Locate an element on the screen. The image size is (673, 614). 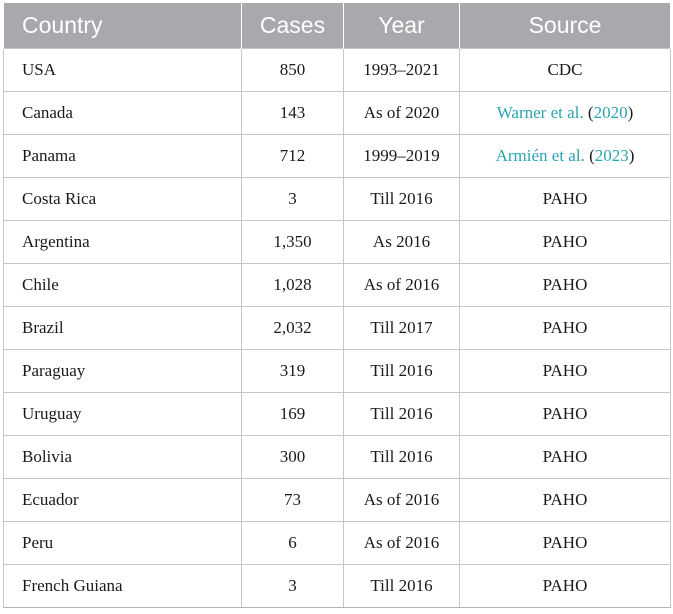
table-row: Brazil 2,032 Till 2017 PAHO is located at coordinates (337, 328).